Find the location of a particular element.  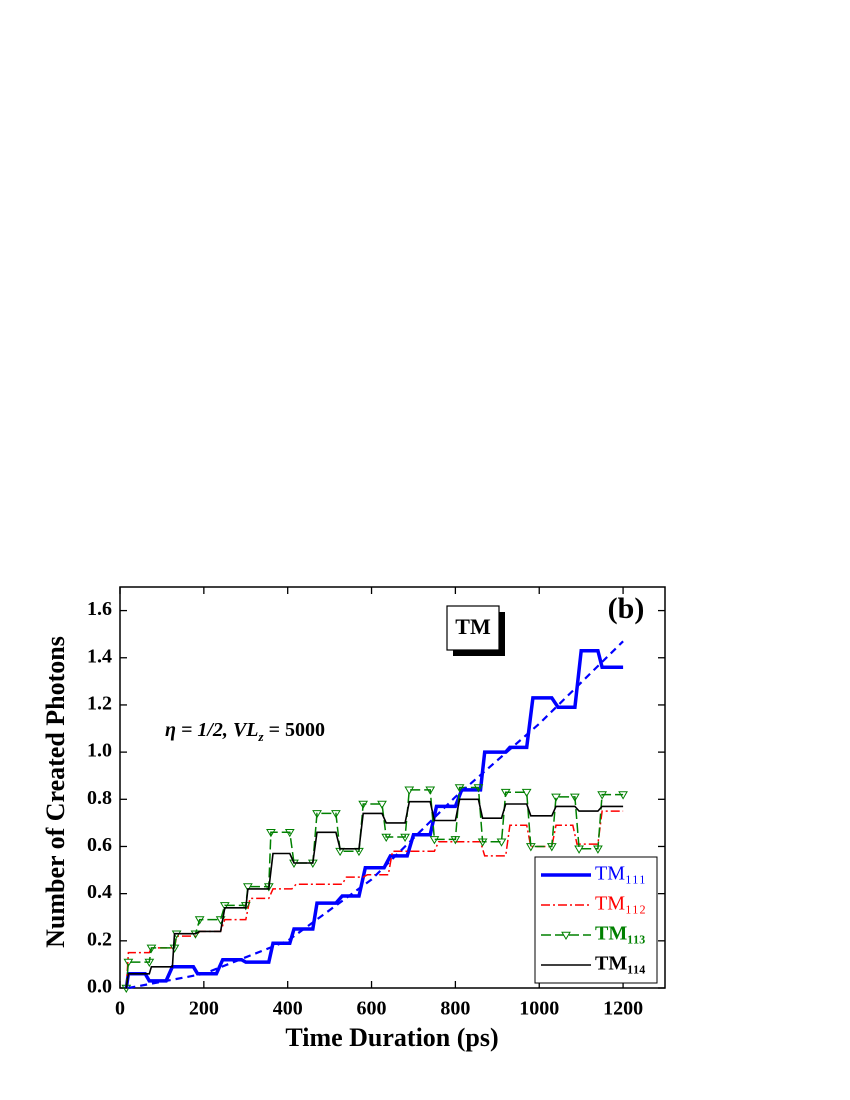

x-axis-title: Time Duration (ps) is located at coordinates (391, 1037).